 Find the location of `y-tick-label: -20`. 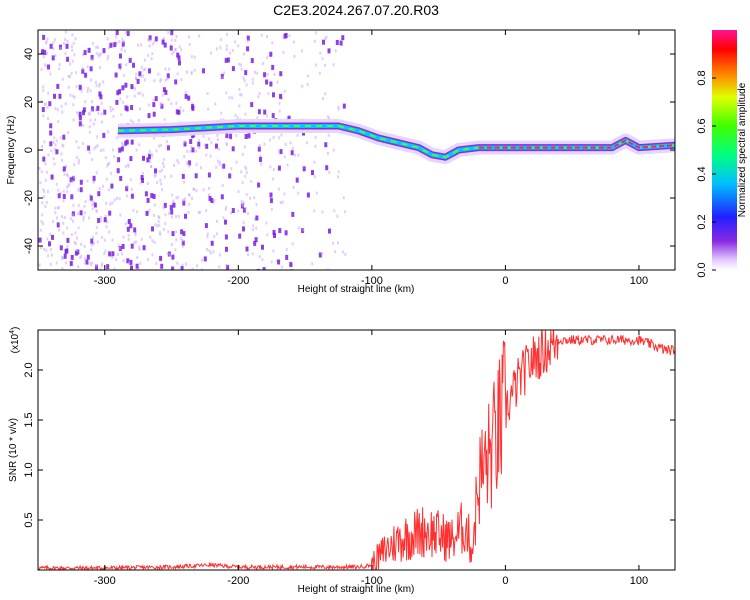

y-tick-label: -20 is located at coordinates (29, 198).